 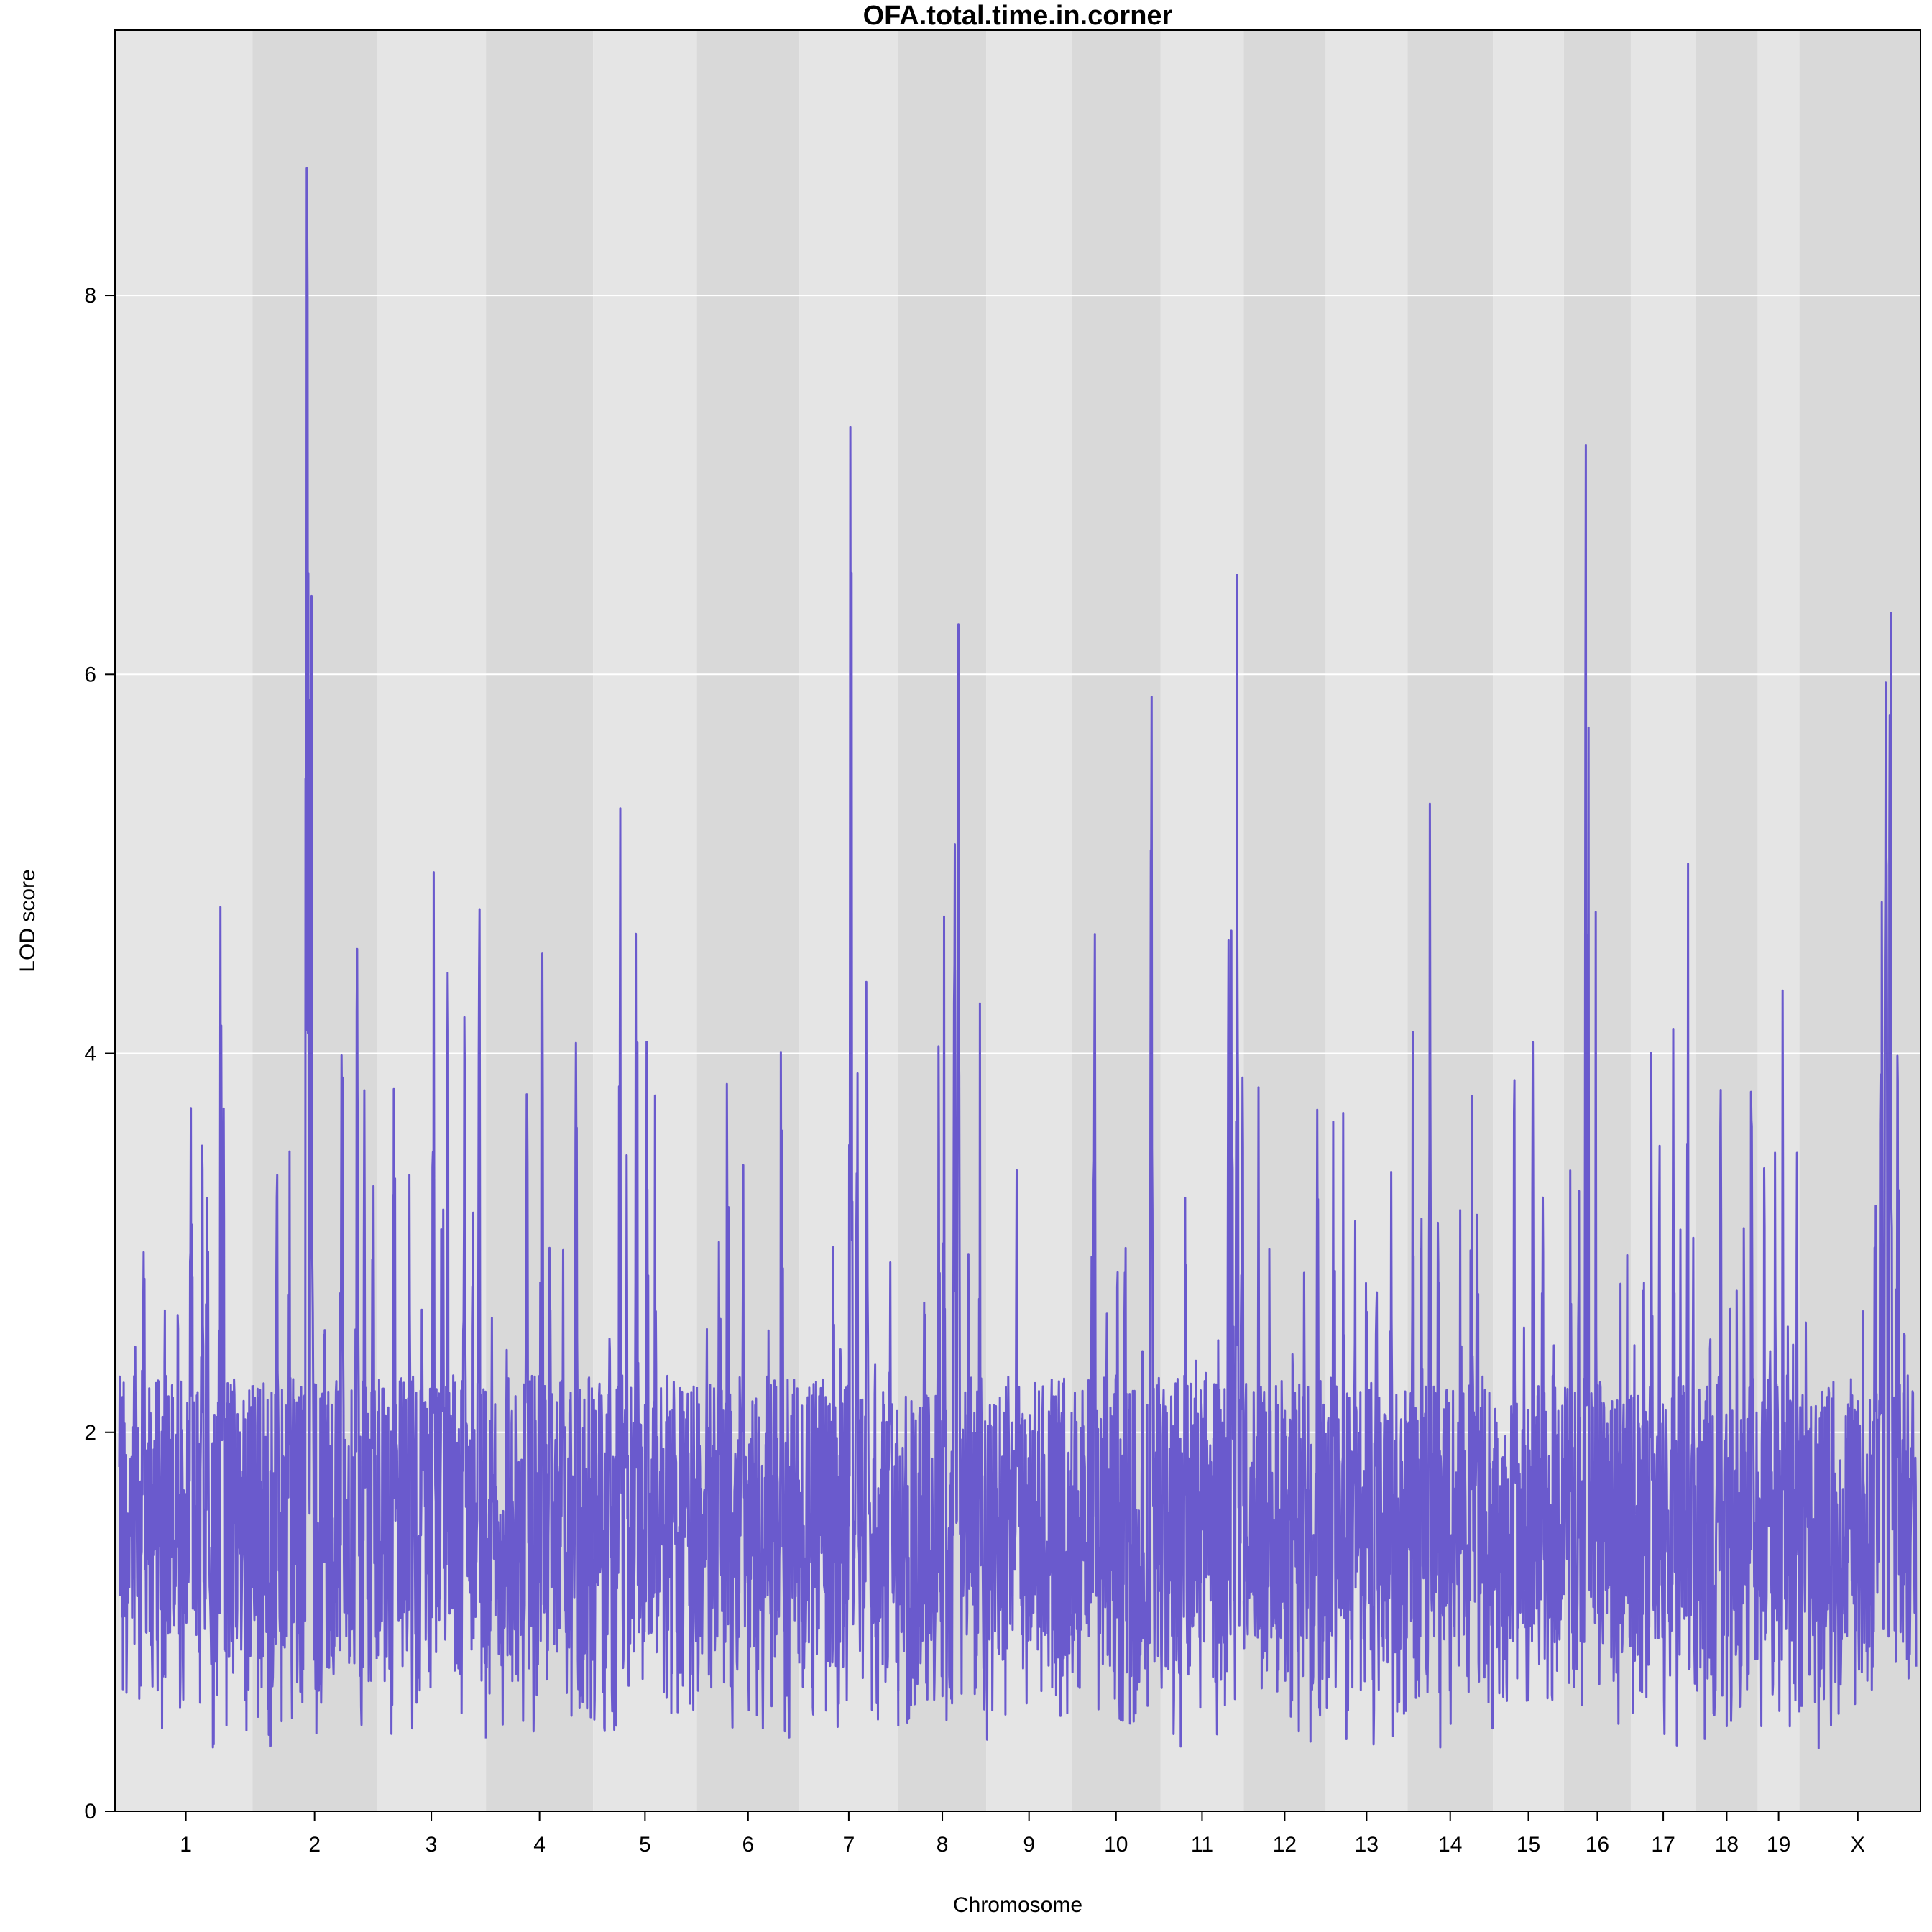 I want to click on y-tick-label-6: 6, so click(x=90, y=674).